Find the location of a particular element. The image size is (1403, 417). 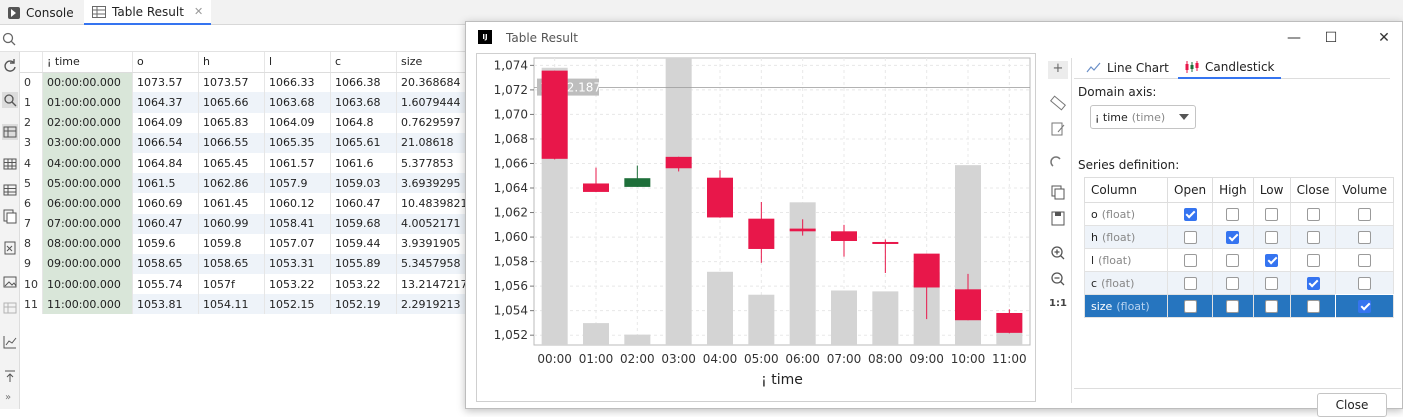

table-cell: 1052.19 is located at coordinates (363, 304).